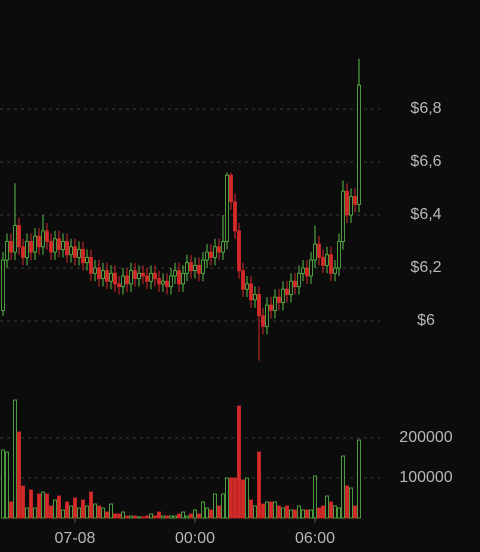 The height and width of the screenshot is (552, 480). Describe the element at coordinates (425, 214) in the screenshot. I see `y-tick-label: $6,4` at that location.